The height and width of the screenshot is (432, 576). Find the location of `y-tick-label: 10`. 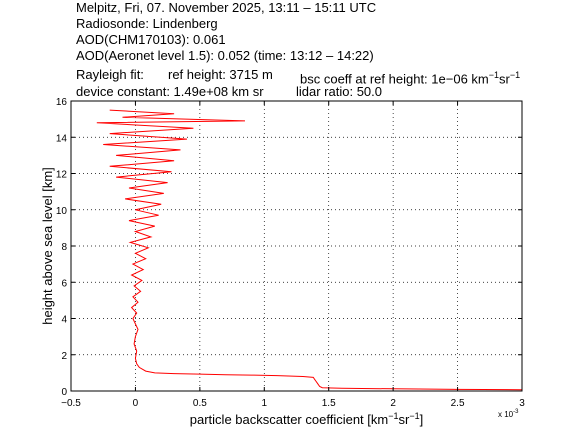

y-tick-label: 10 is located at coordinates (62, 211).